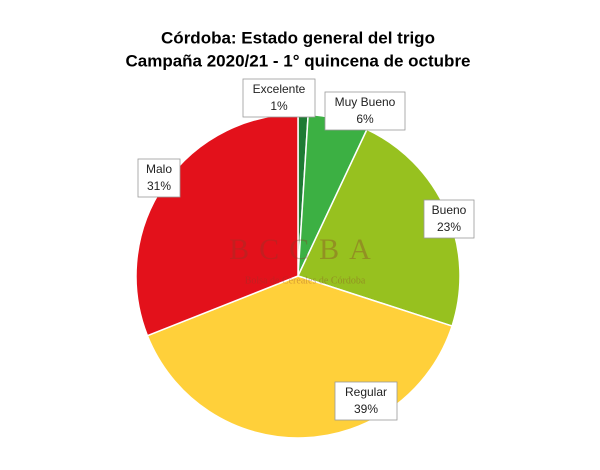 The image size is (600, 470). What do you see at coordinates (279, 89) in the screenshot?
I see `category-label: Excelente` at bounding box center [279, 89].